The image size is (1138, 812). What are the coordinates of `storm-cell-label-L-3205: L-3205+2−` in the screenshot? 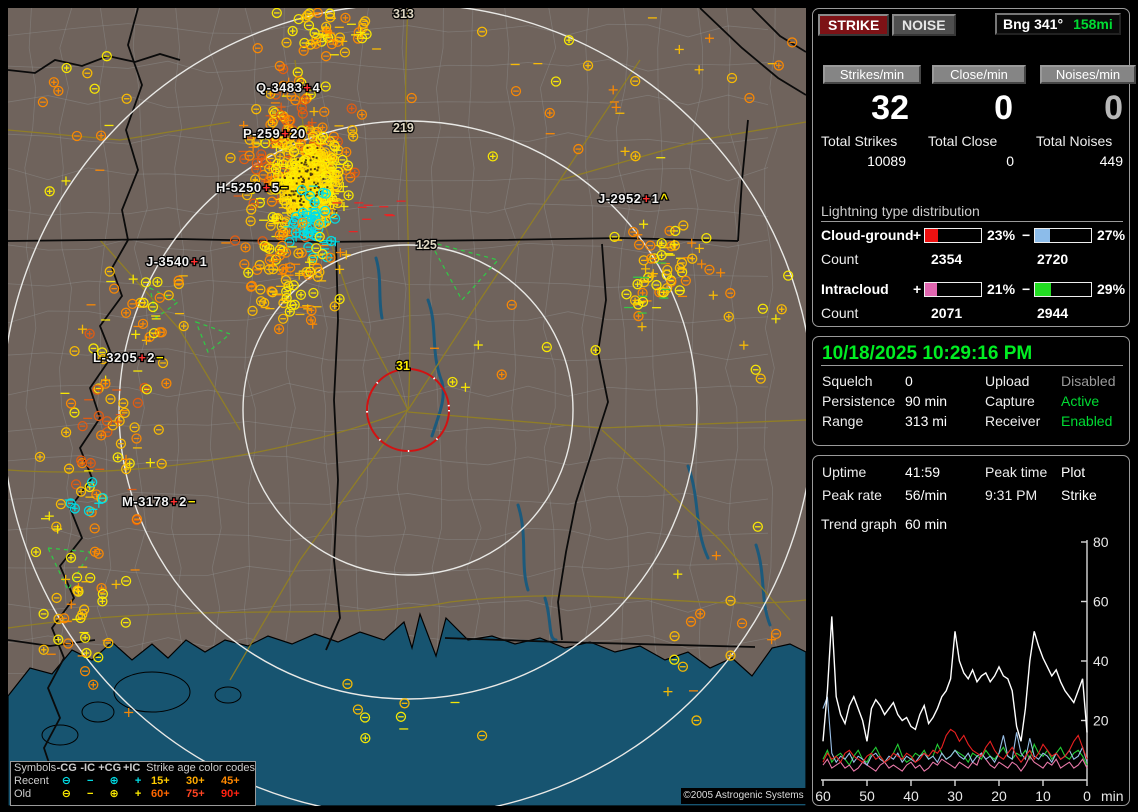 It's located at (128, 357).